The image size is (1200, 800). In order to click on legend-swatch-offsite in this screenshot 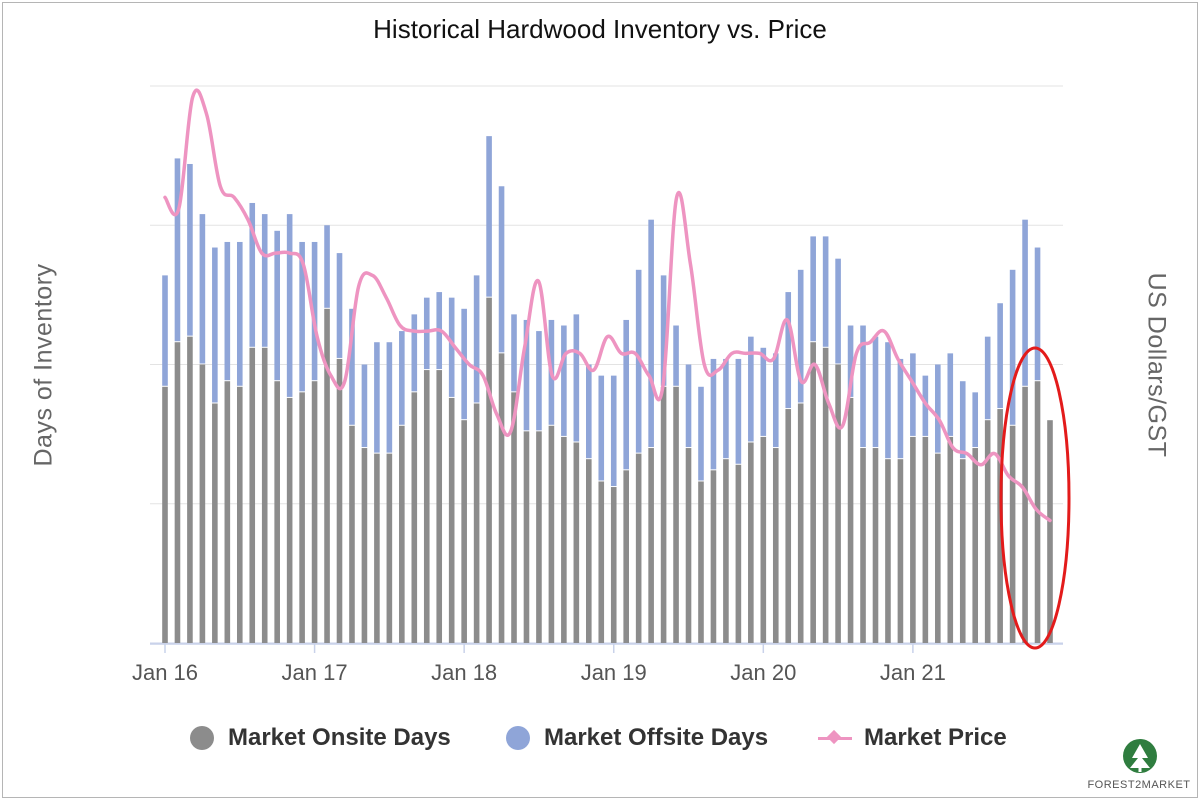, I will do `click(518, 738)`.